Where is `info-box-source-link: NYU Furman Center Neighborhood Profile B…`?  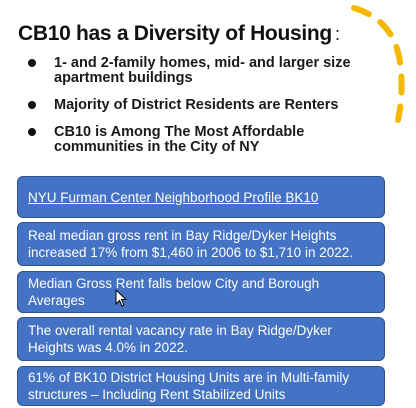 info-box-source-link: NYU Furman Center Neighborhood Profile B… is located at coordinates (201, 197).